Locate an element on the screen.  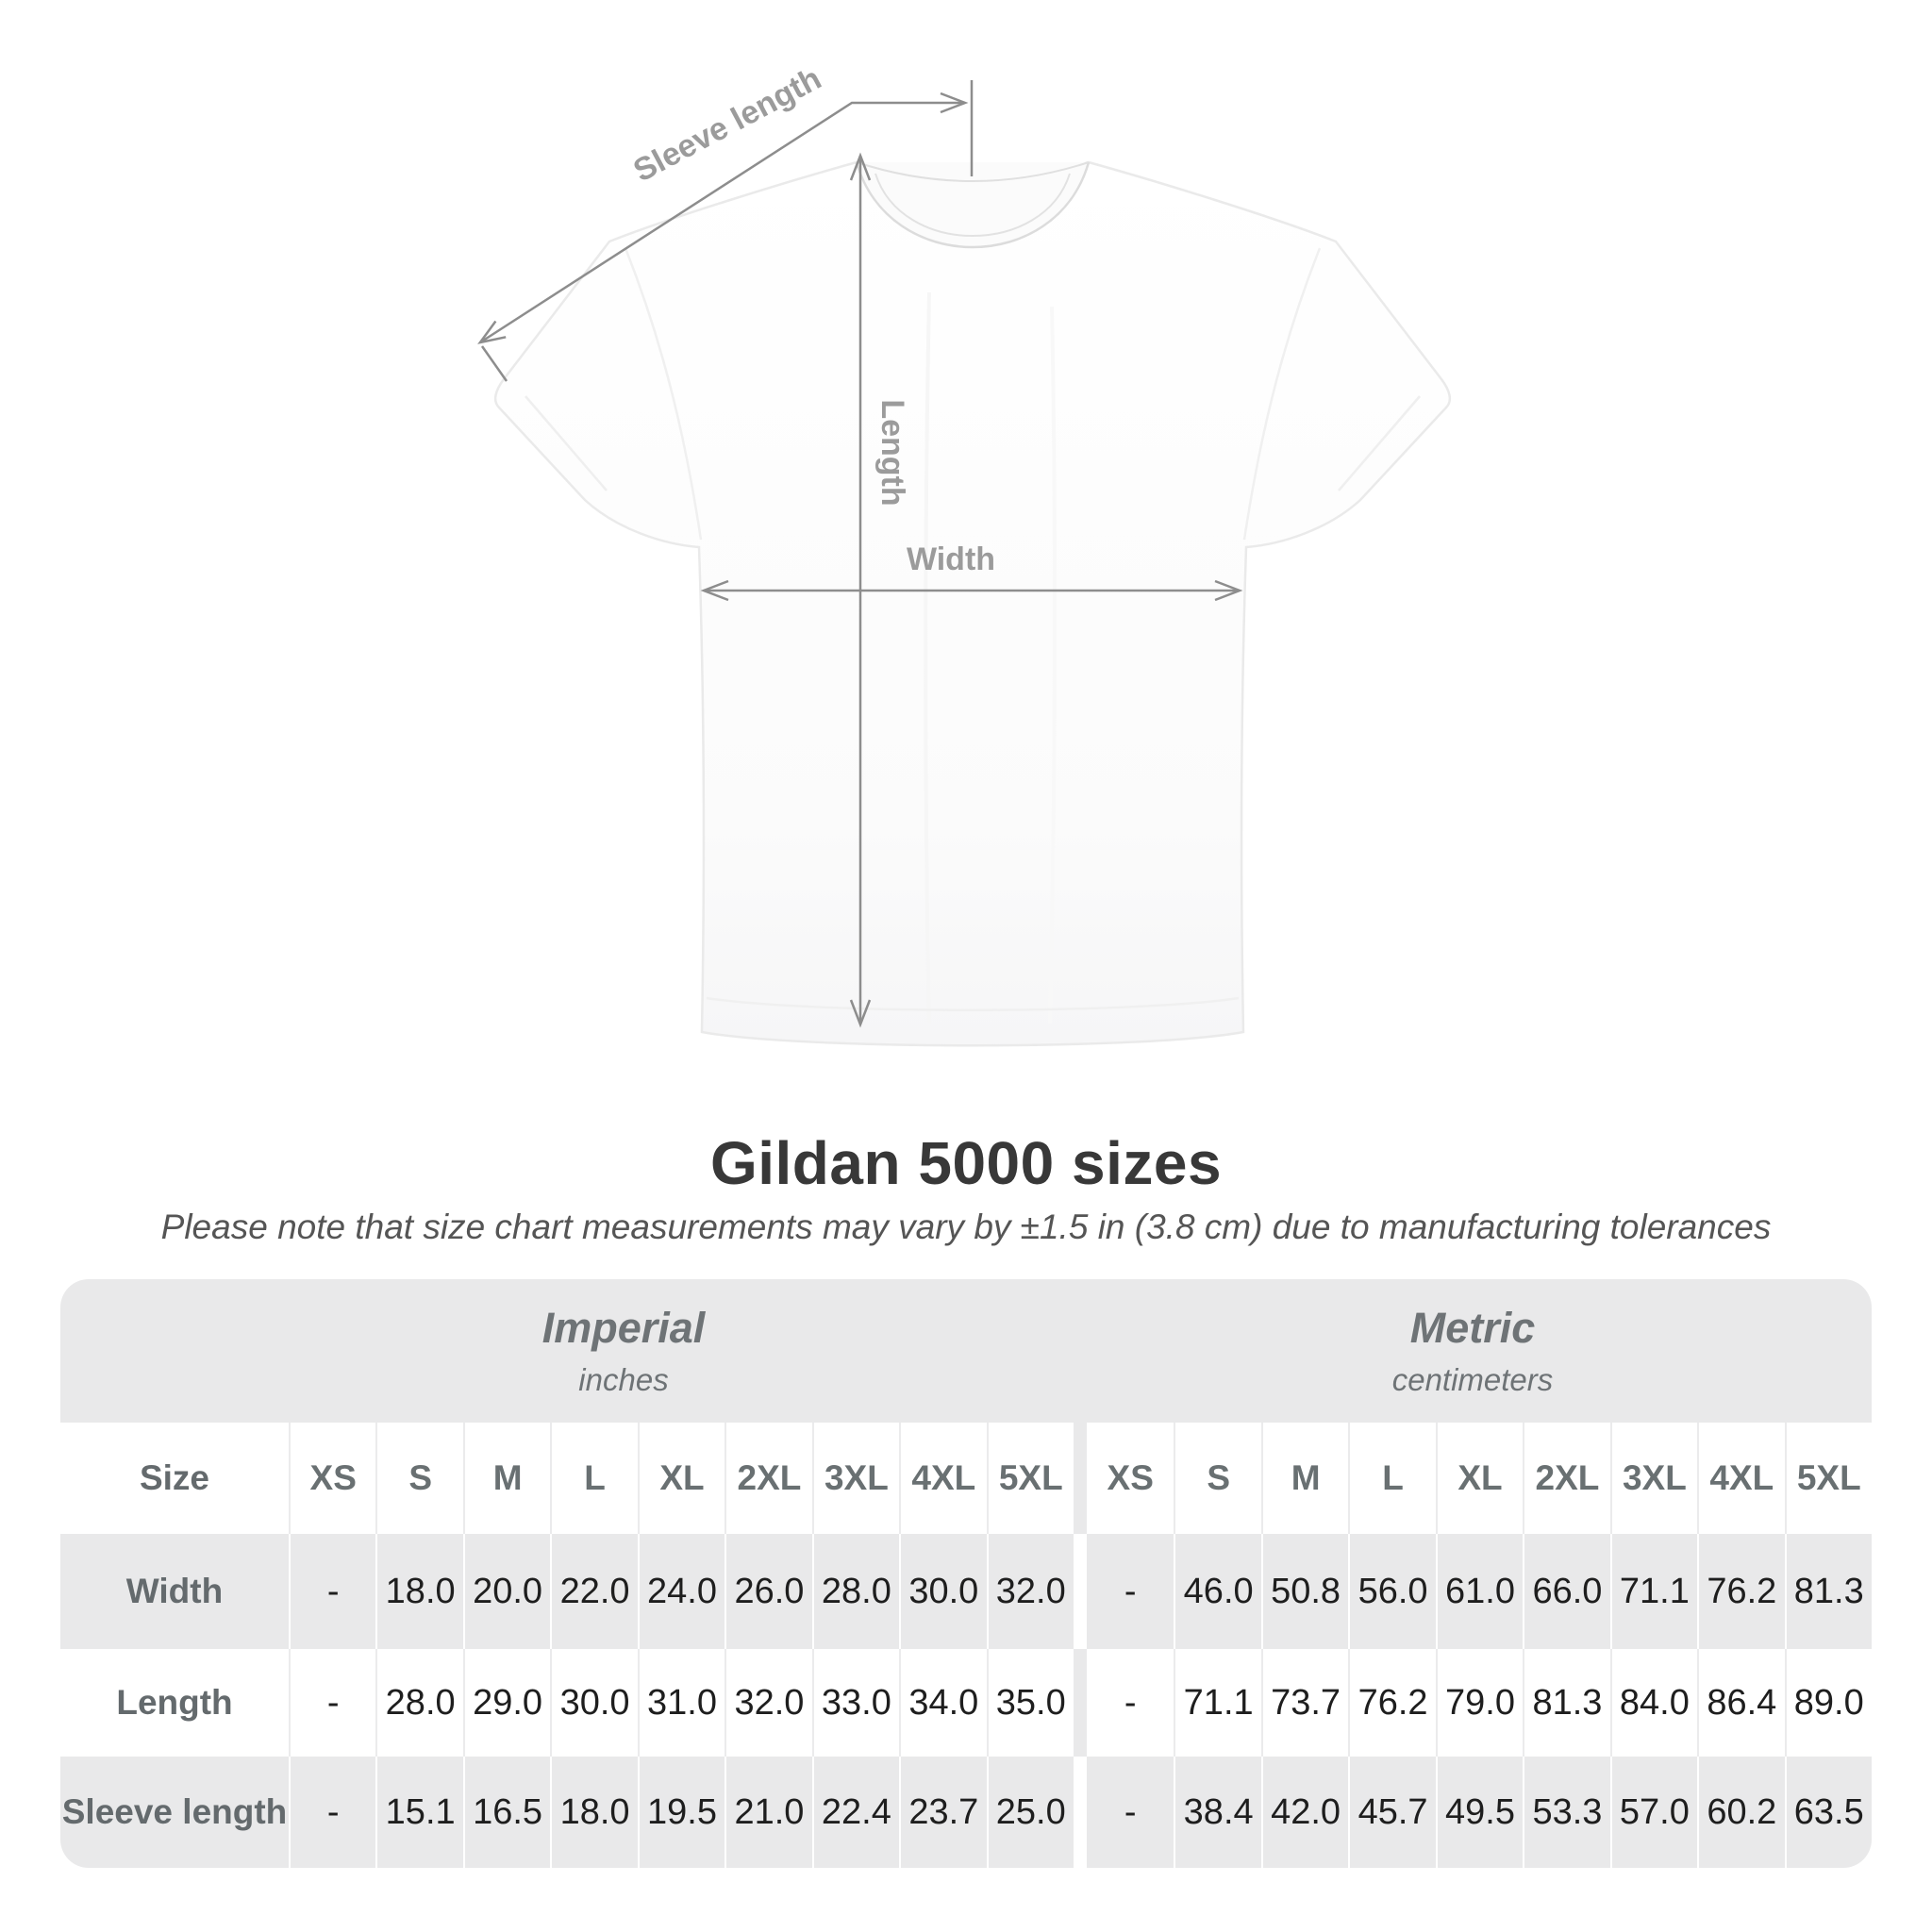
metric-label: Metric is located at coordinates (1473, 1328).